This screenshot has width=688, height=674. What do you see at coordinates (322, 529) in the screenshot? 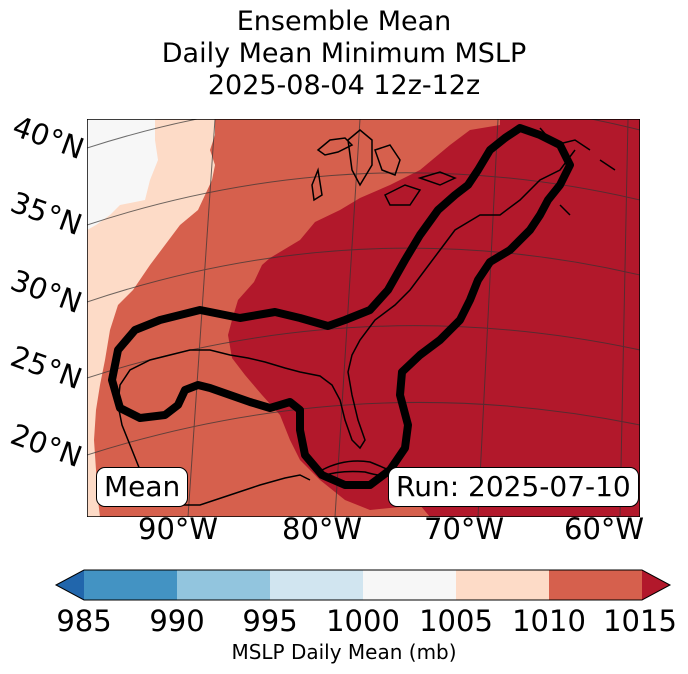
I see `lon-label-80w: 80°W` at bounding box center [322, 529].